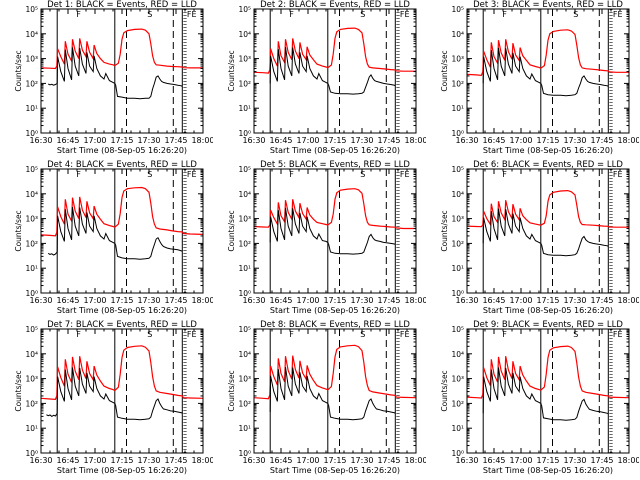 This screenshot has width=640, height=480. I want to click on chart-title: Det 9: BLACK = Events, RED = LLD, so click(548, 325).